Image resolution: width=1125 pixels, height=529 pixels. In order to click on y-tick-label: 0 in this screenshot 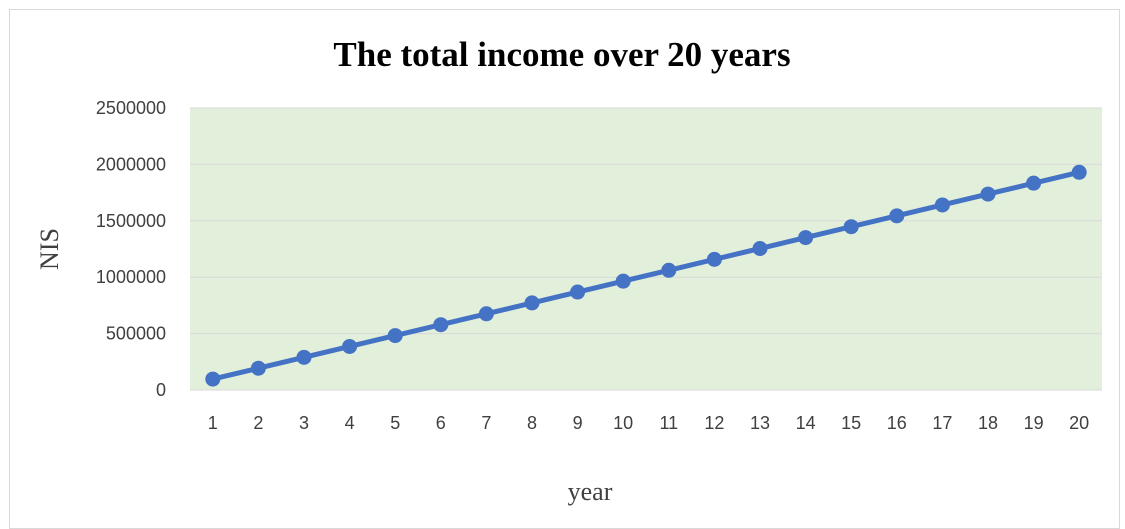, I will do `click(161, 390)`.